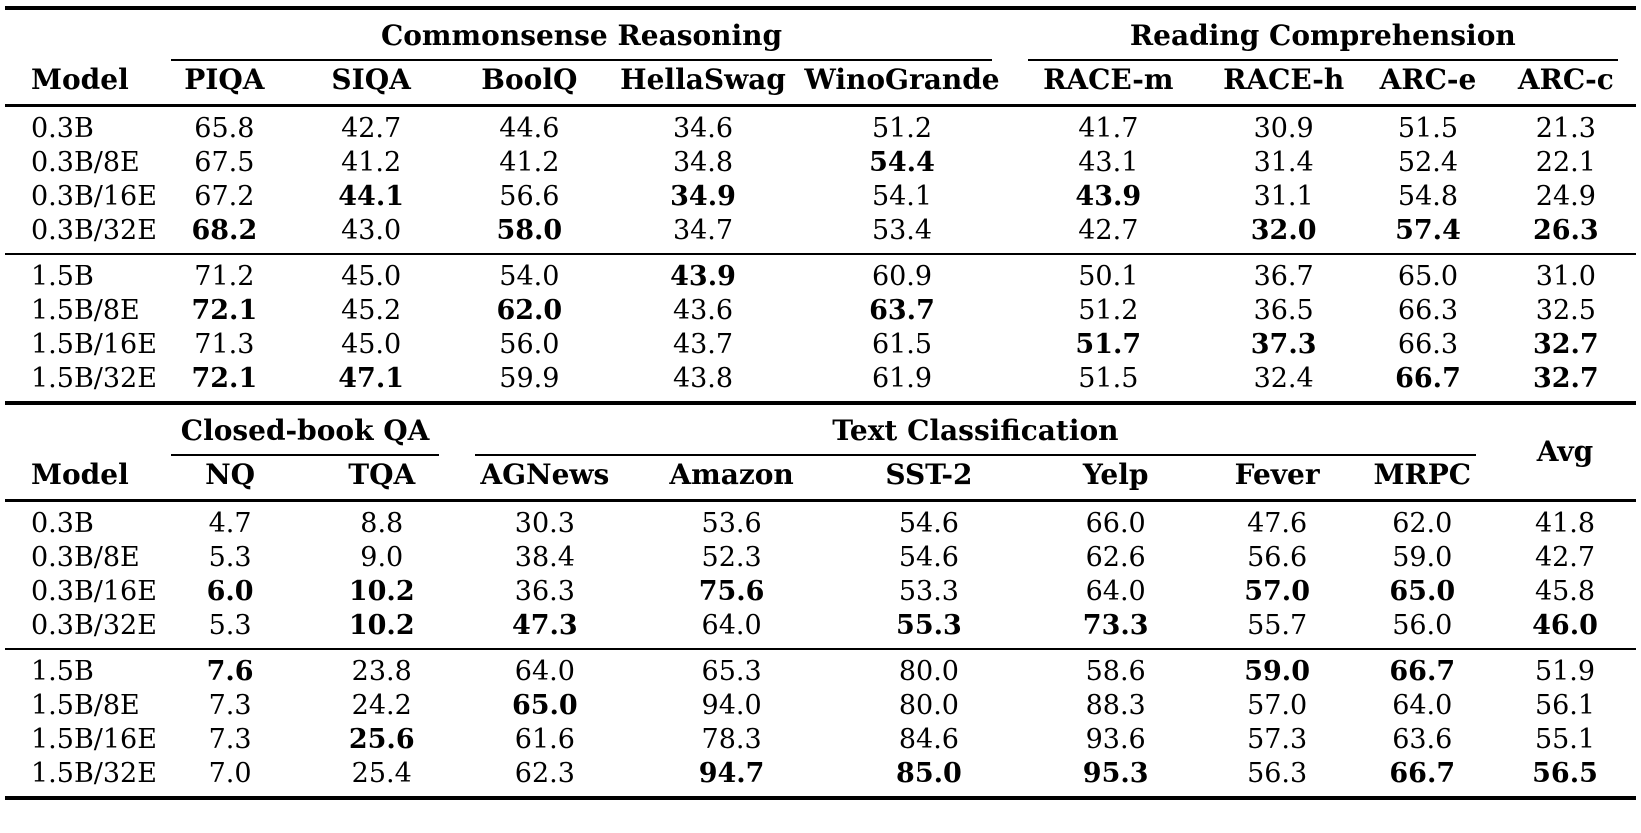 This screenshot has width=1641, height=833. Describe the element at coordinates (703, 344) in the screenshot. I see `value-cell: 43.7` at that location.